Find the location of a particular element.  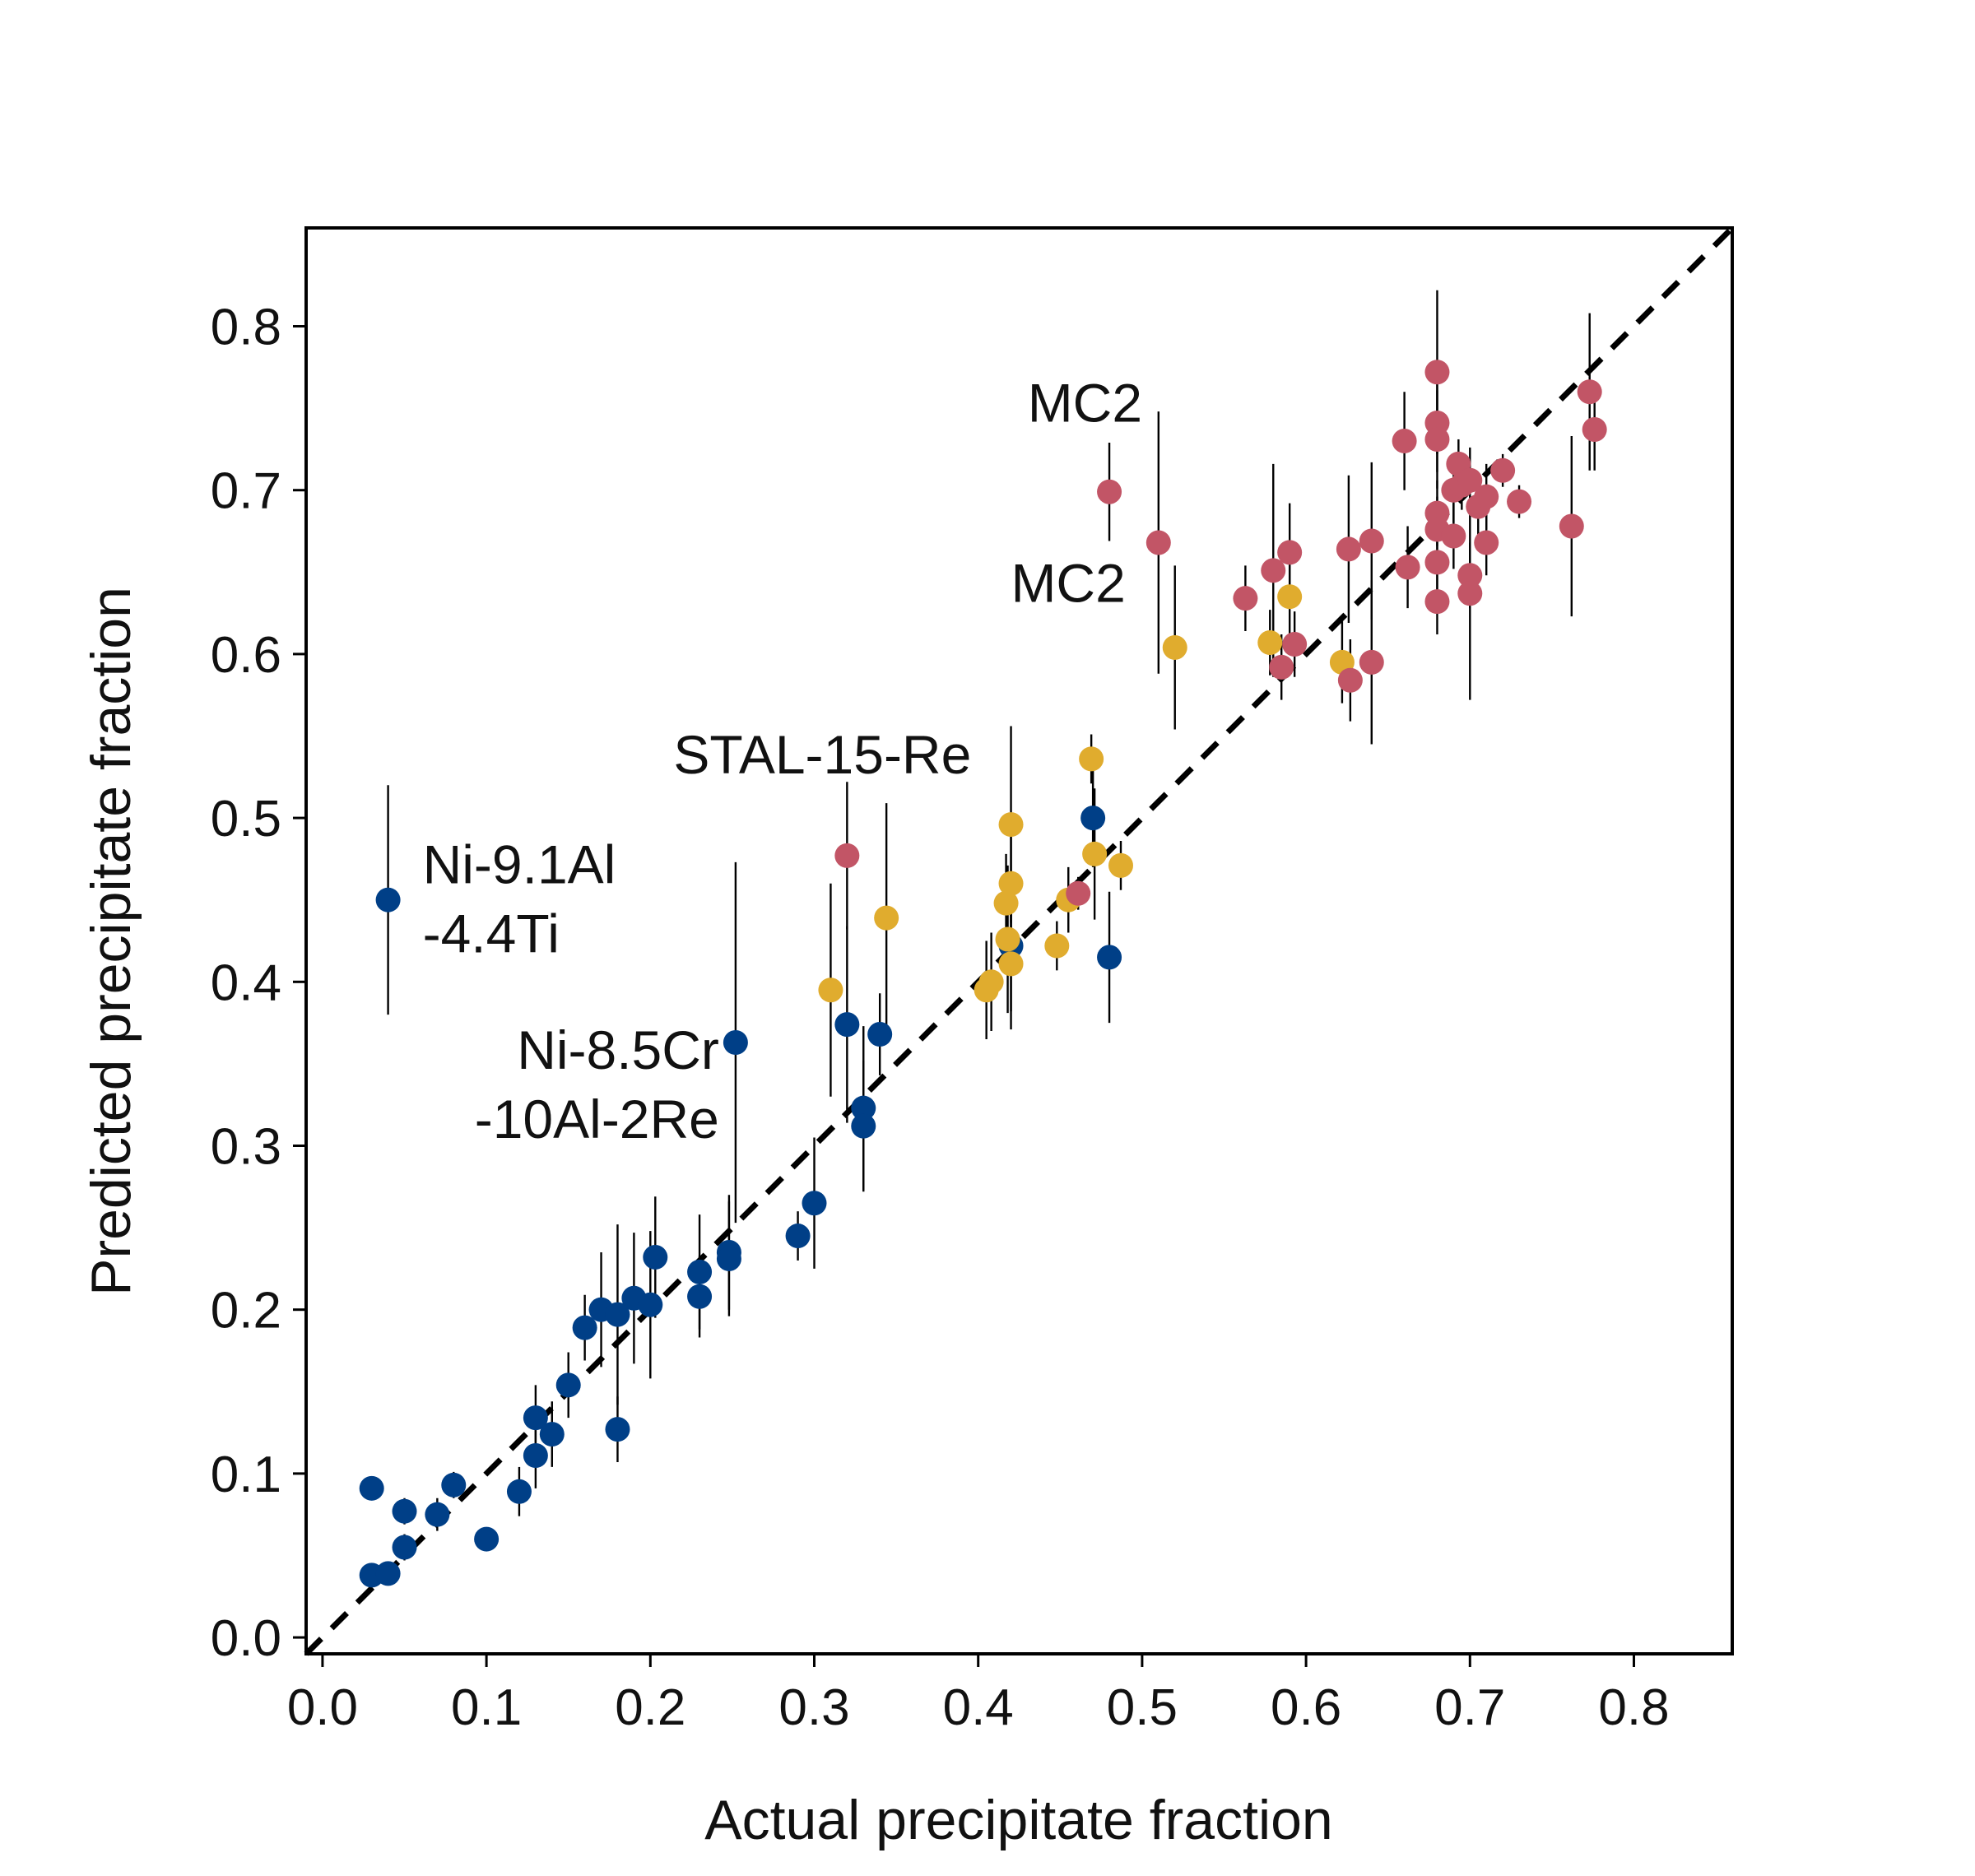

x-tick-label: 0.6 is located at coordinates (1306, 1707).